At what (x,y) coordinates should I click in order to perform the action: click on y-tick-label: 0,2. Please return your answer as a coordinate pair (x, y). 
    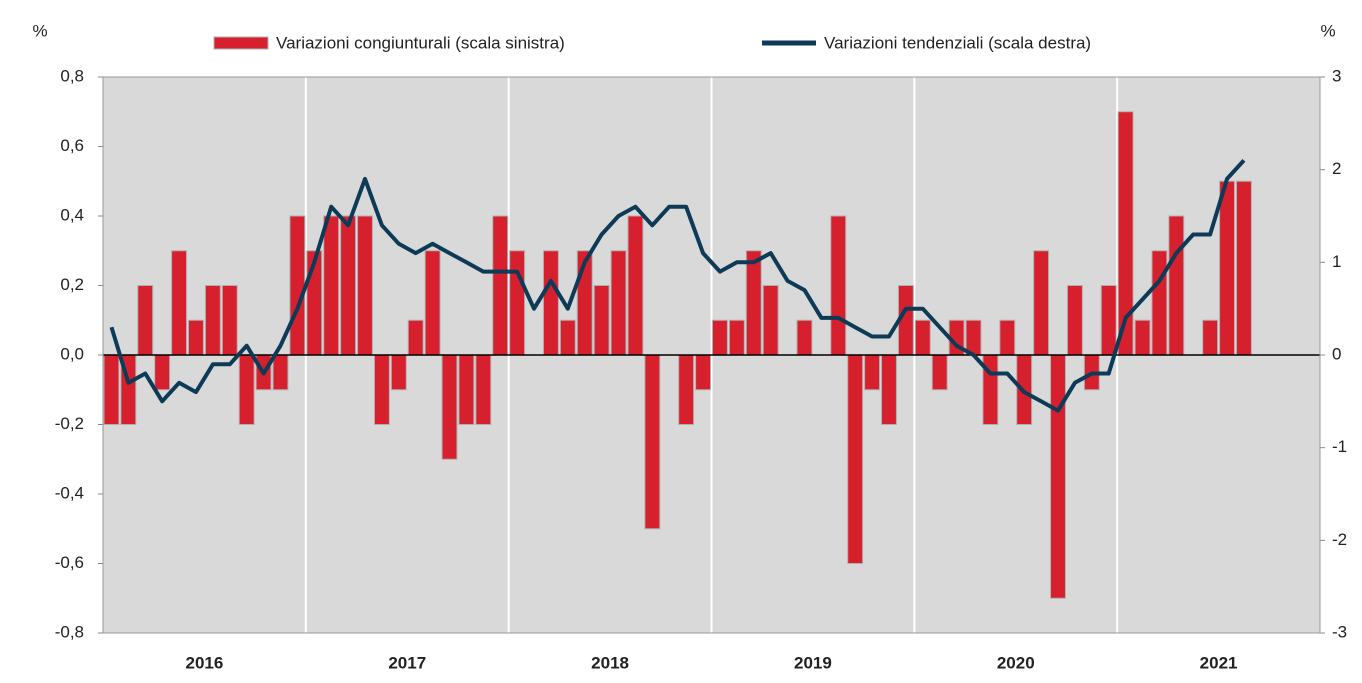
    Looking at the image, I should click on (72, 284).